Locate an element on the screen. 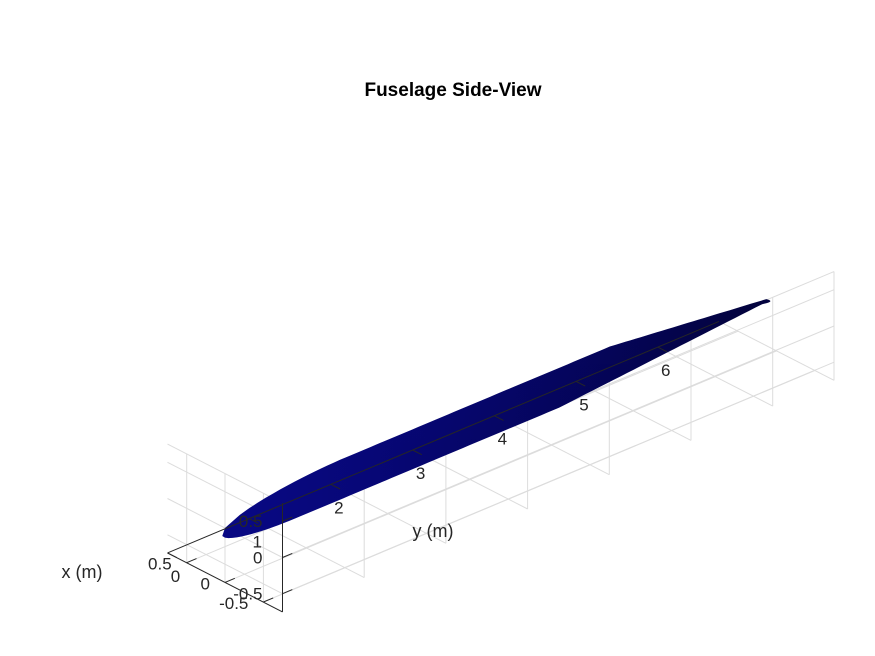 This screenshot has width=875, height=656. y-axis-label: y (m) is located at coordinates (433, 531).